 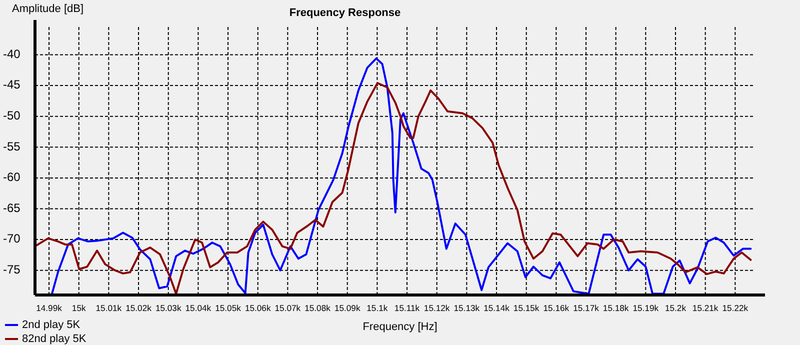 I want to click on x-tick-label: 15.15k, so click(x=526, y=308).